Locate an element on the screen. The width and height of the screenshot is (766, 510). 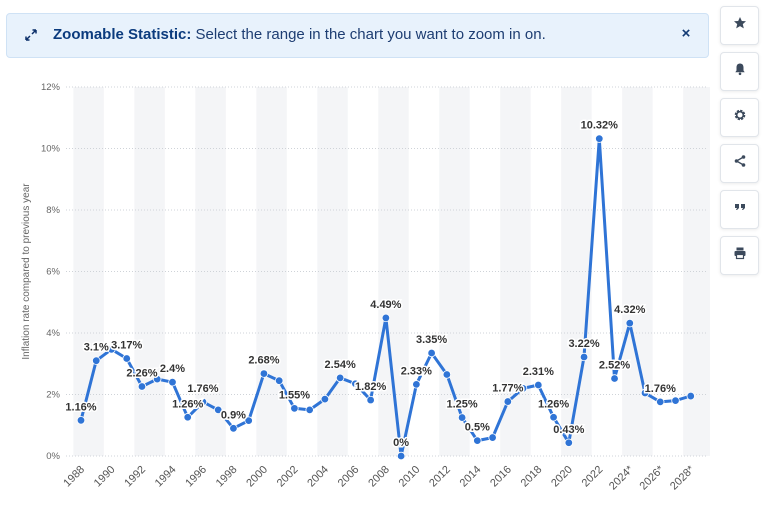
settings-button is located at coordinates (739, 117).